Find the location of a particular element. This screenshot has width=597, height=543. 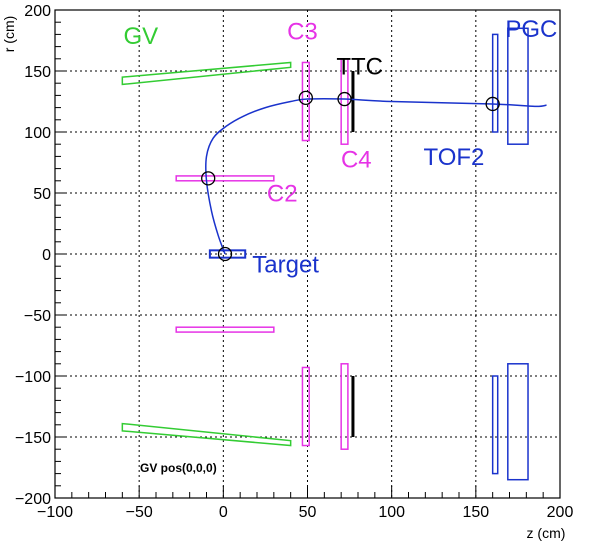

detector-label: TTC is located at coordinates (359, 67).